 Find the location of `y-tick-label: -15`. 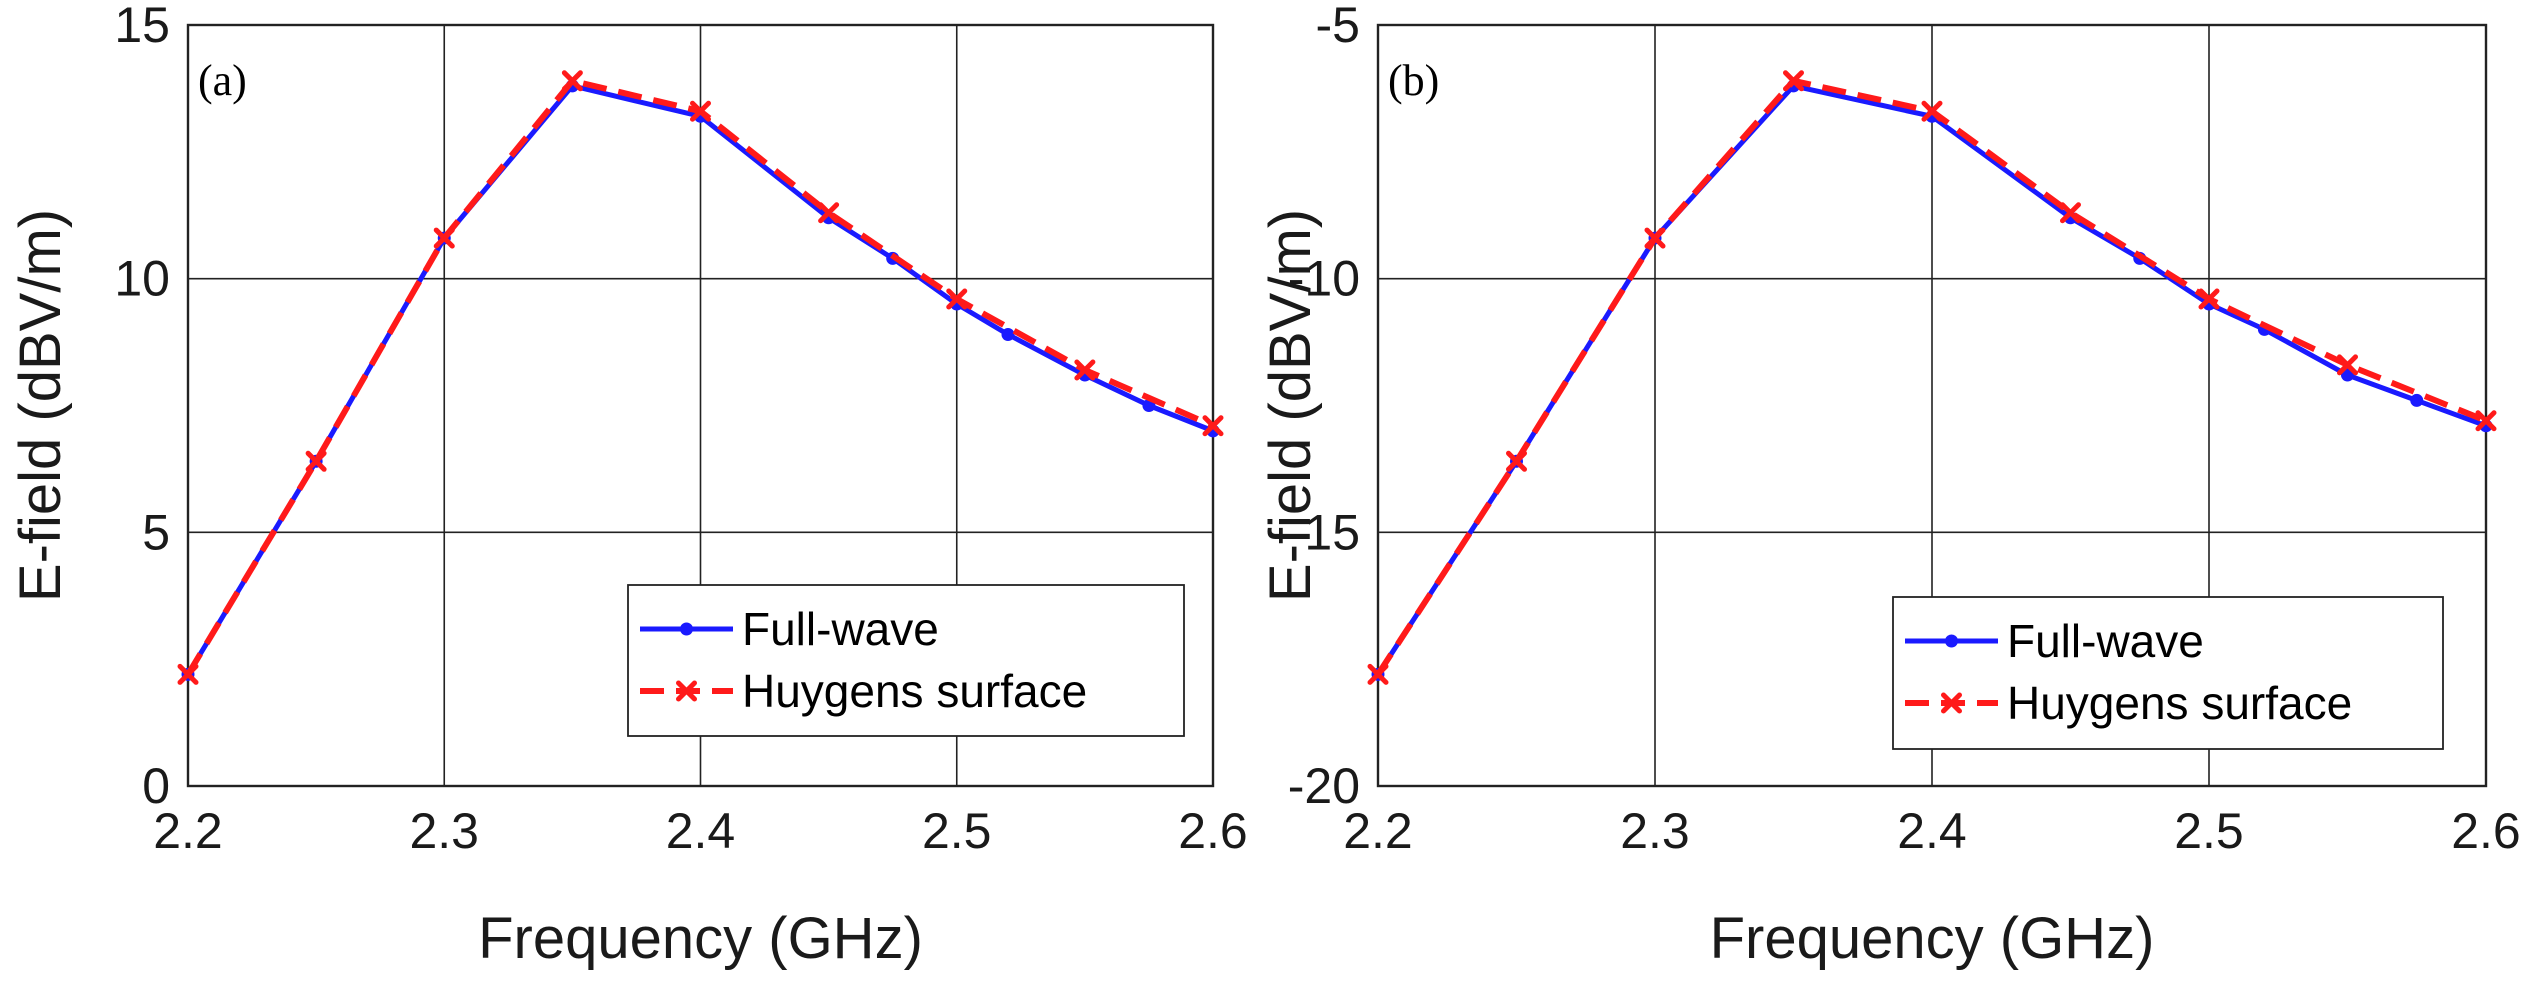

y-tick-label: -15 is located at coordinates (1324, 532).